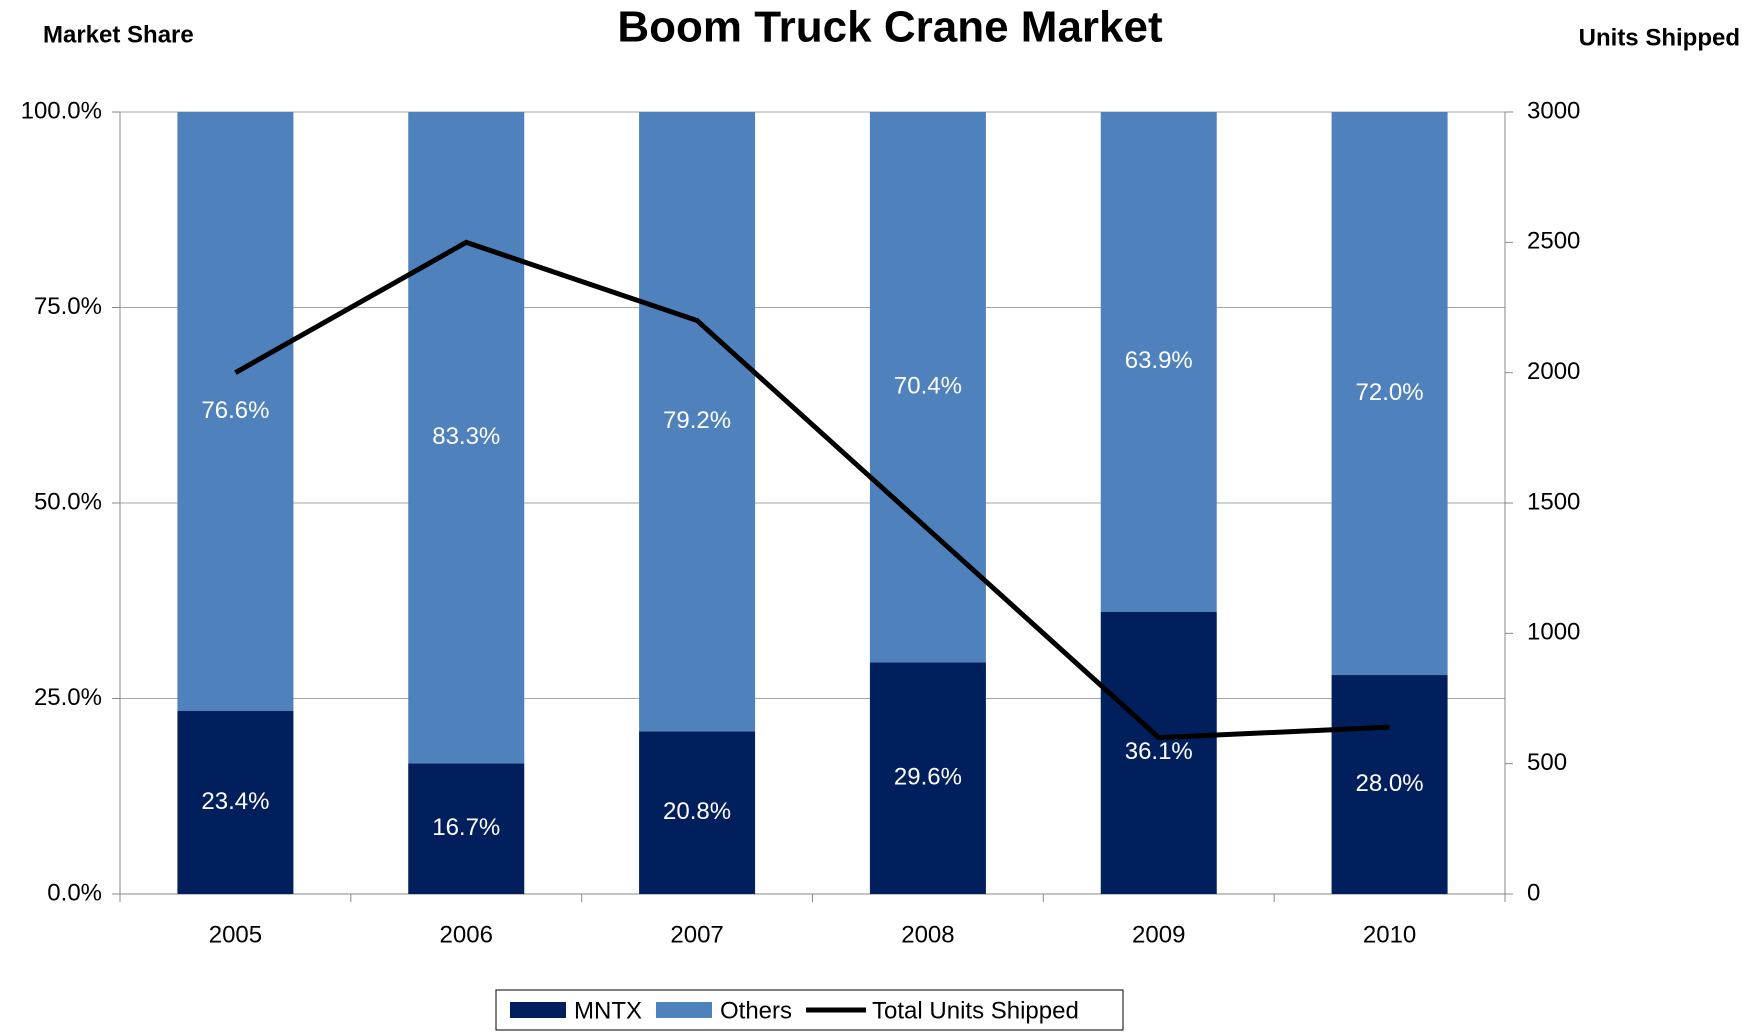 This screenshot has height=1032, width=1756. I want to click on y2-tick-label: 0, so click(1533, 892).